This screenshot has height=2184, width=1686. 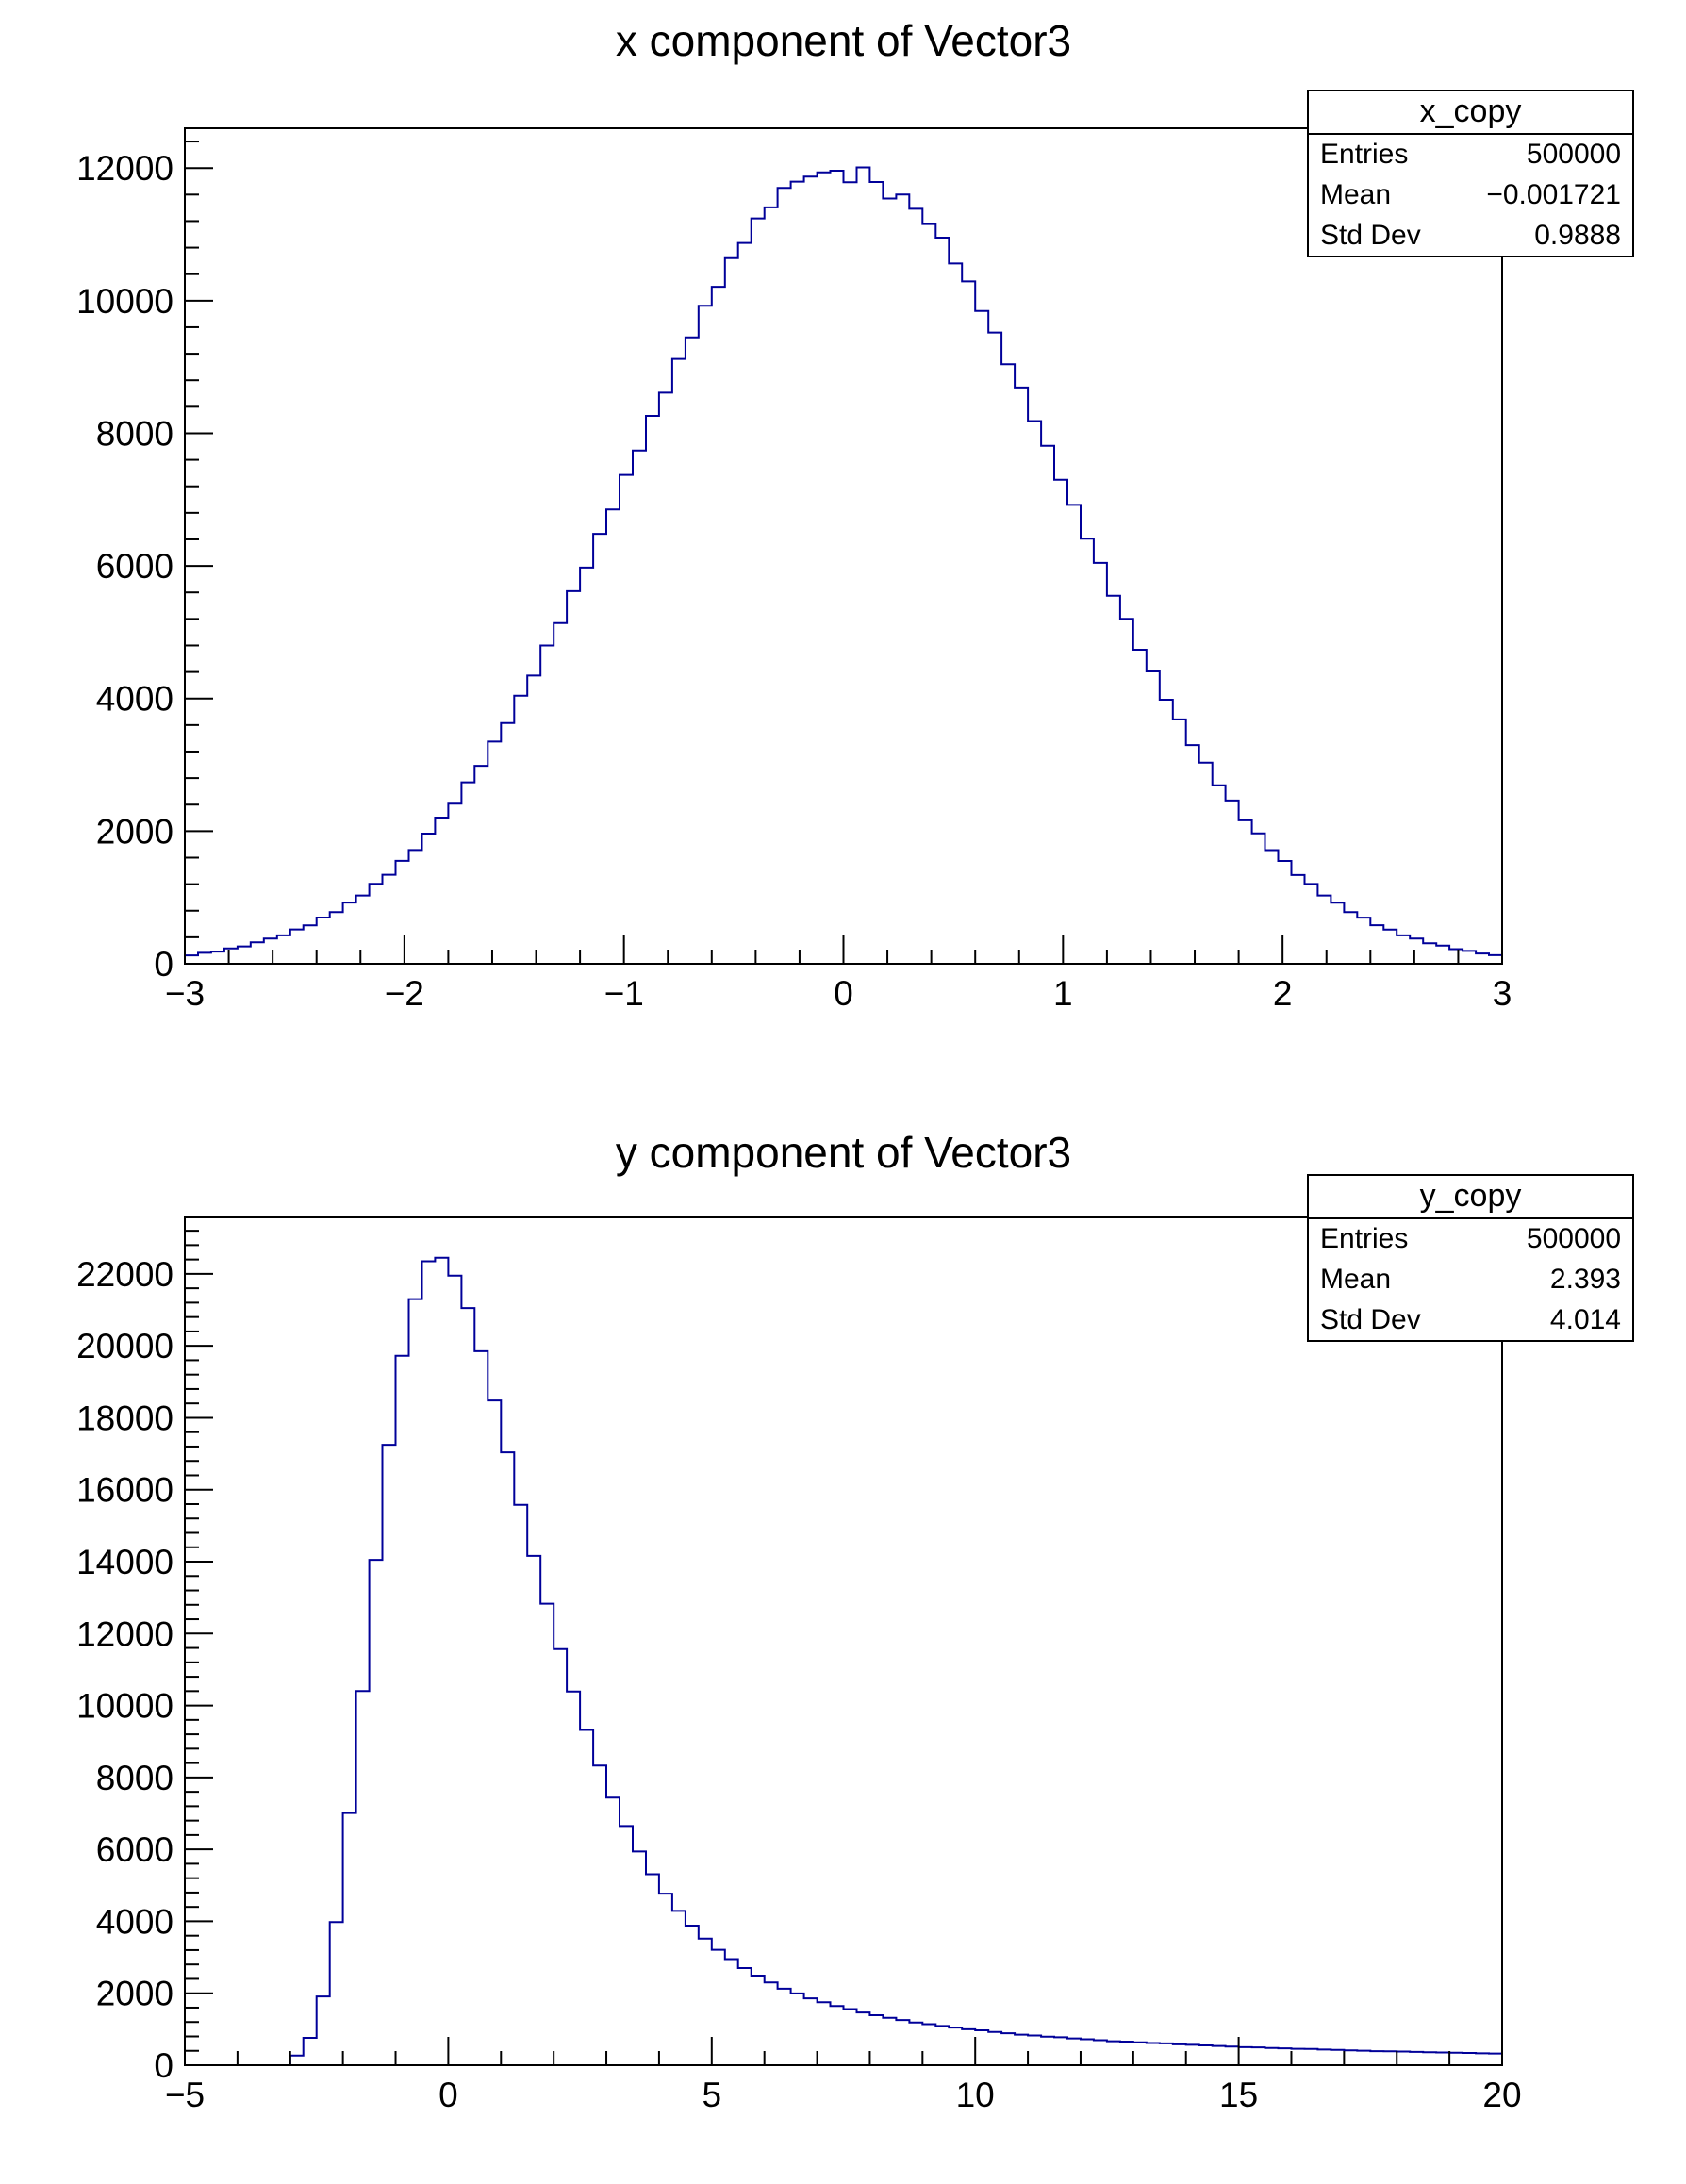 I want to click on x-tick-label: −5, so click(x=185, y=2095).